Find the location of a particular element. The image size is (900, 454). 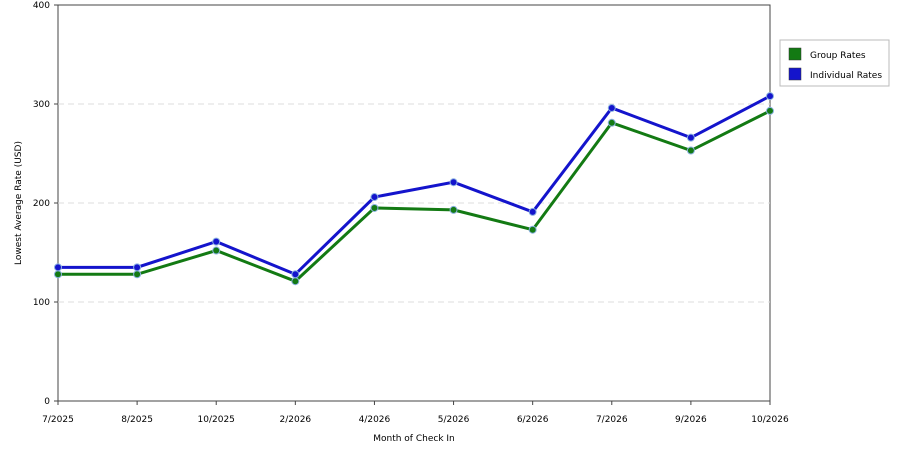

y-tick-label: 300 is located at coordinates (41, 105).